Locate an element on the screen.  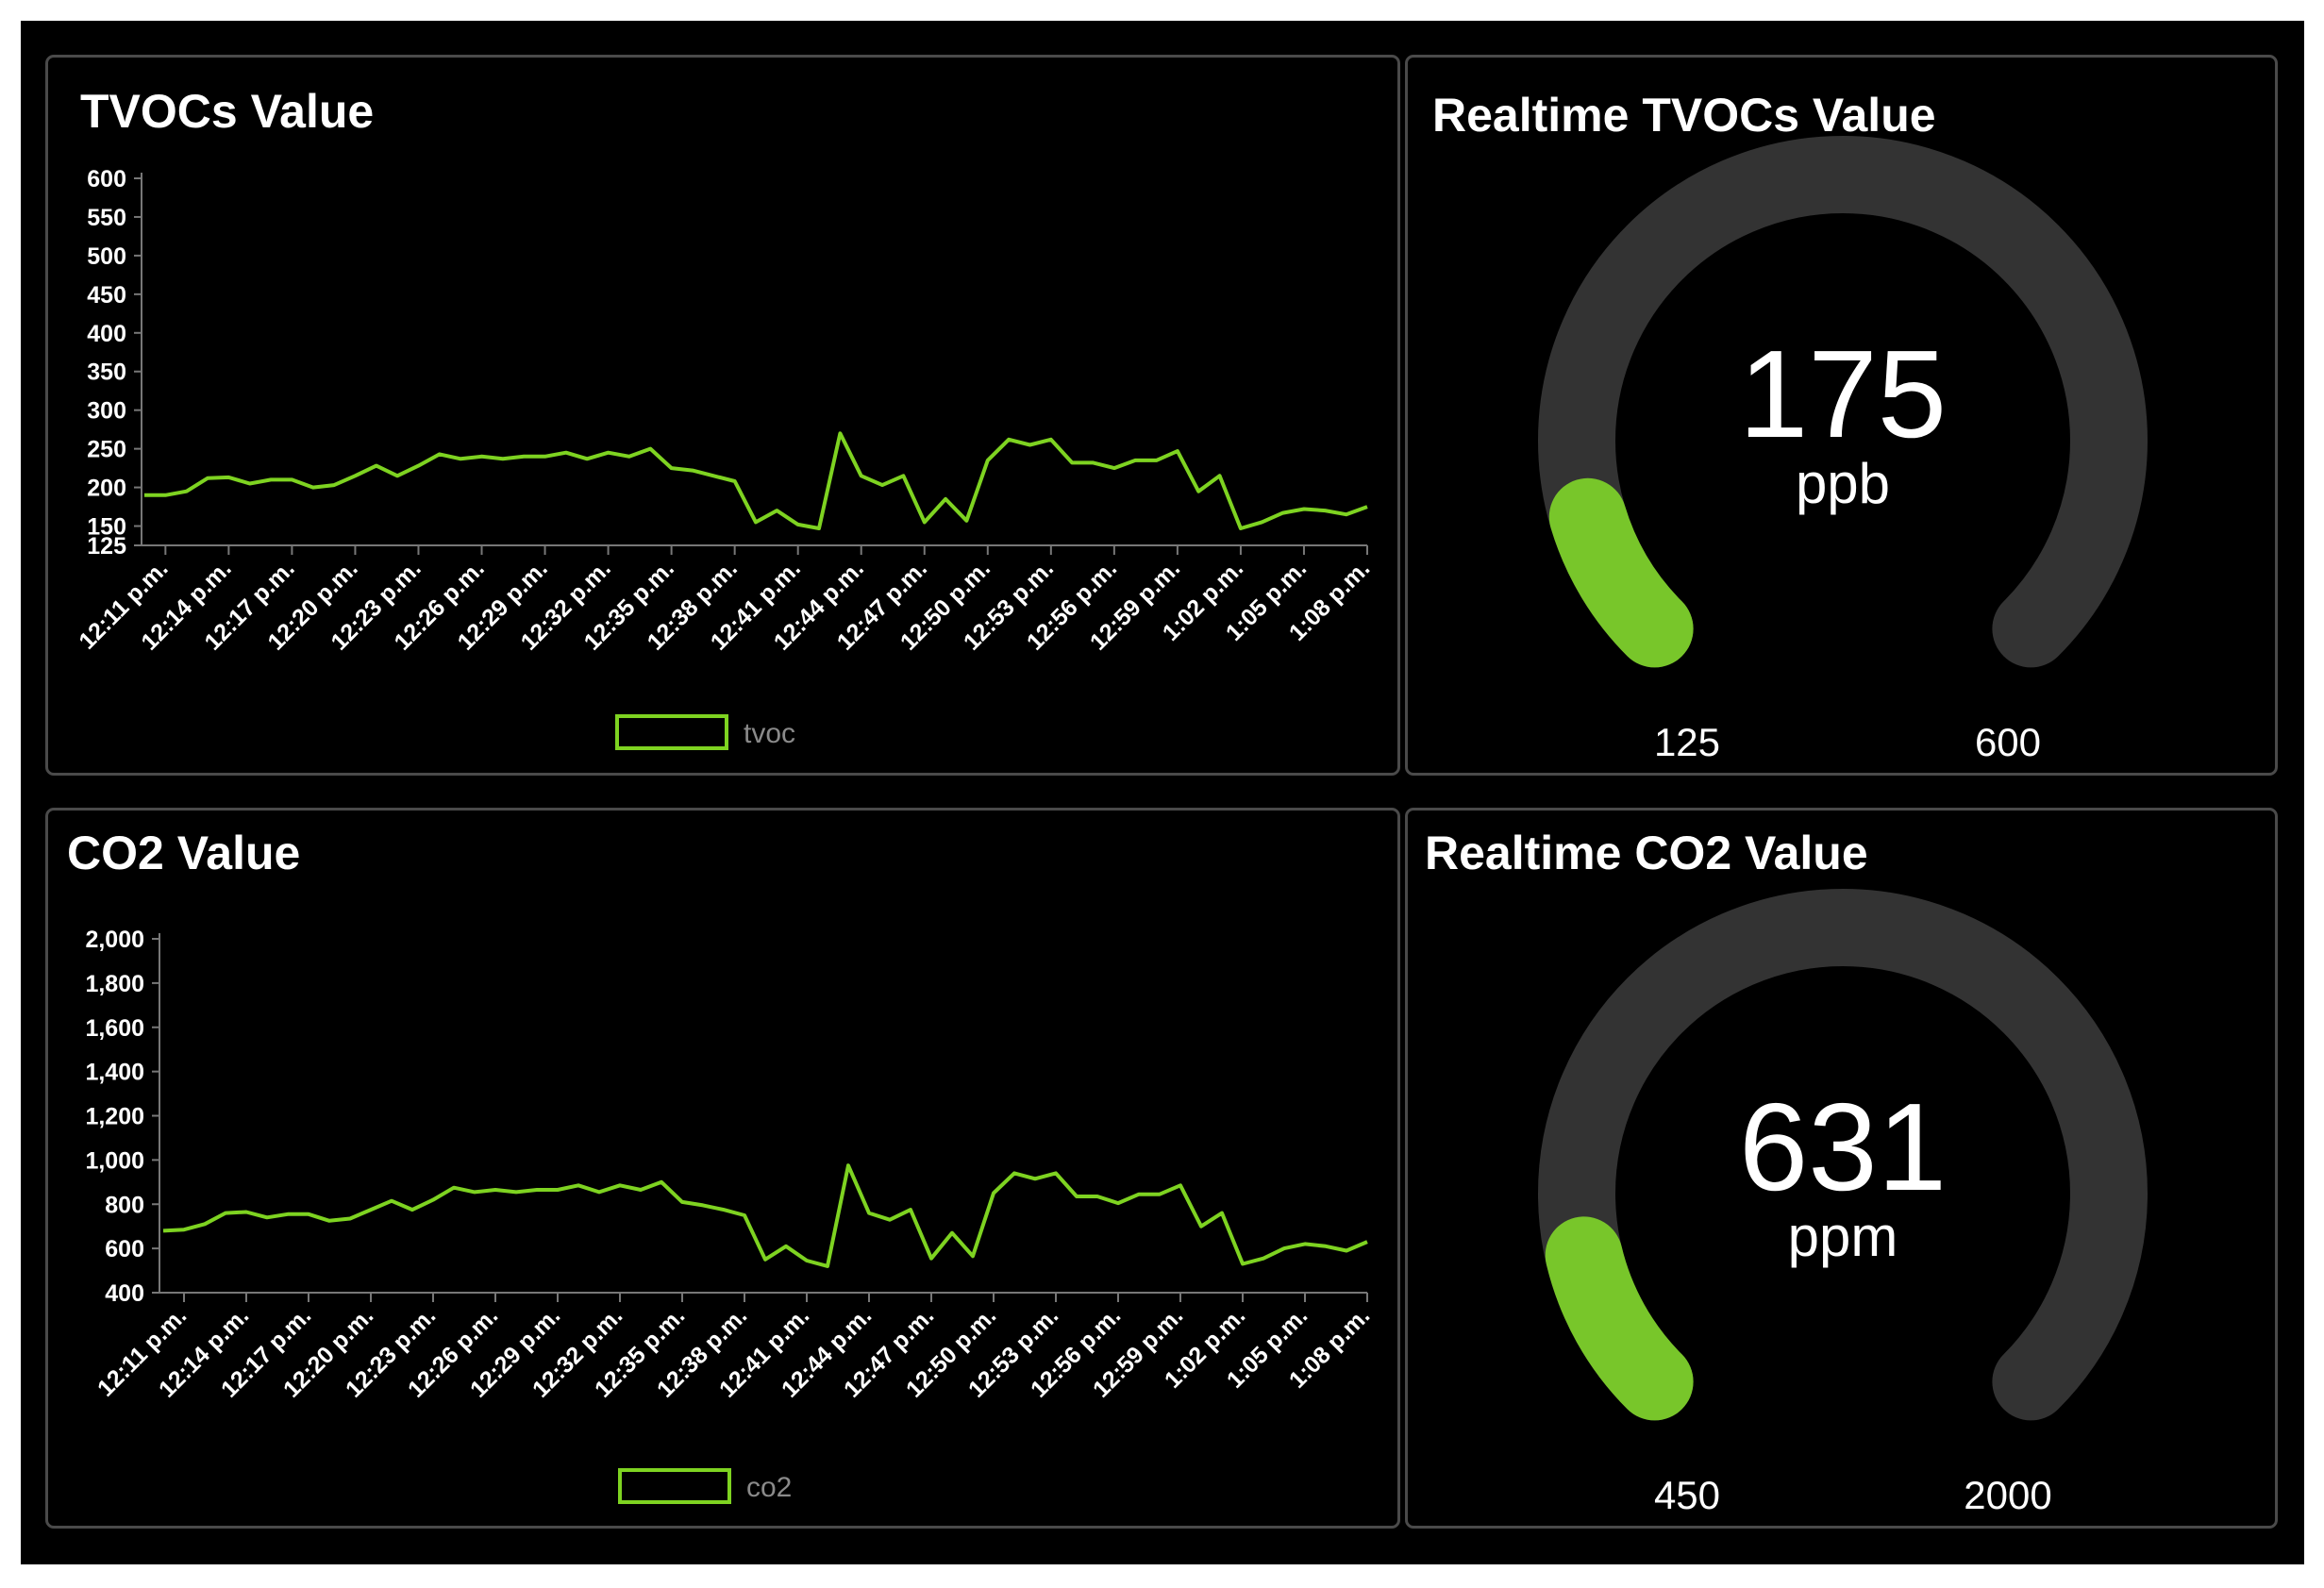
co2-legend-label: co2 is located at coordinates (769, 1487).